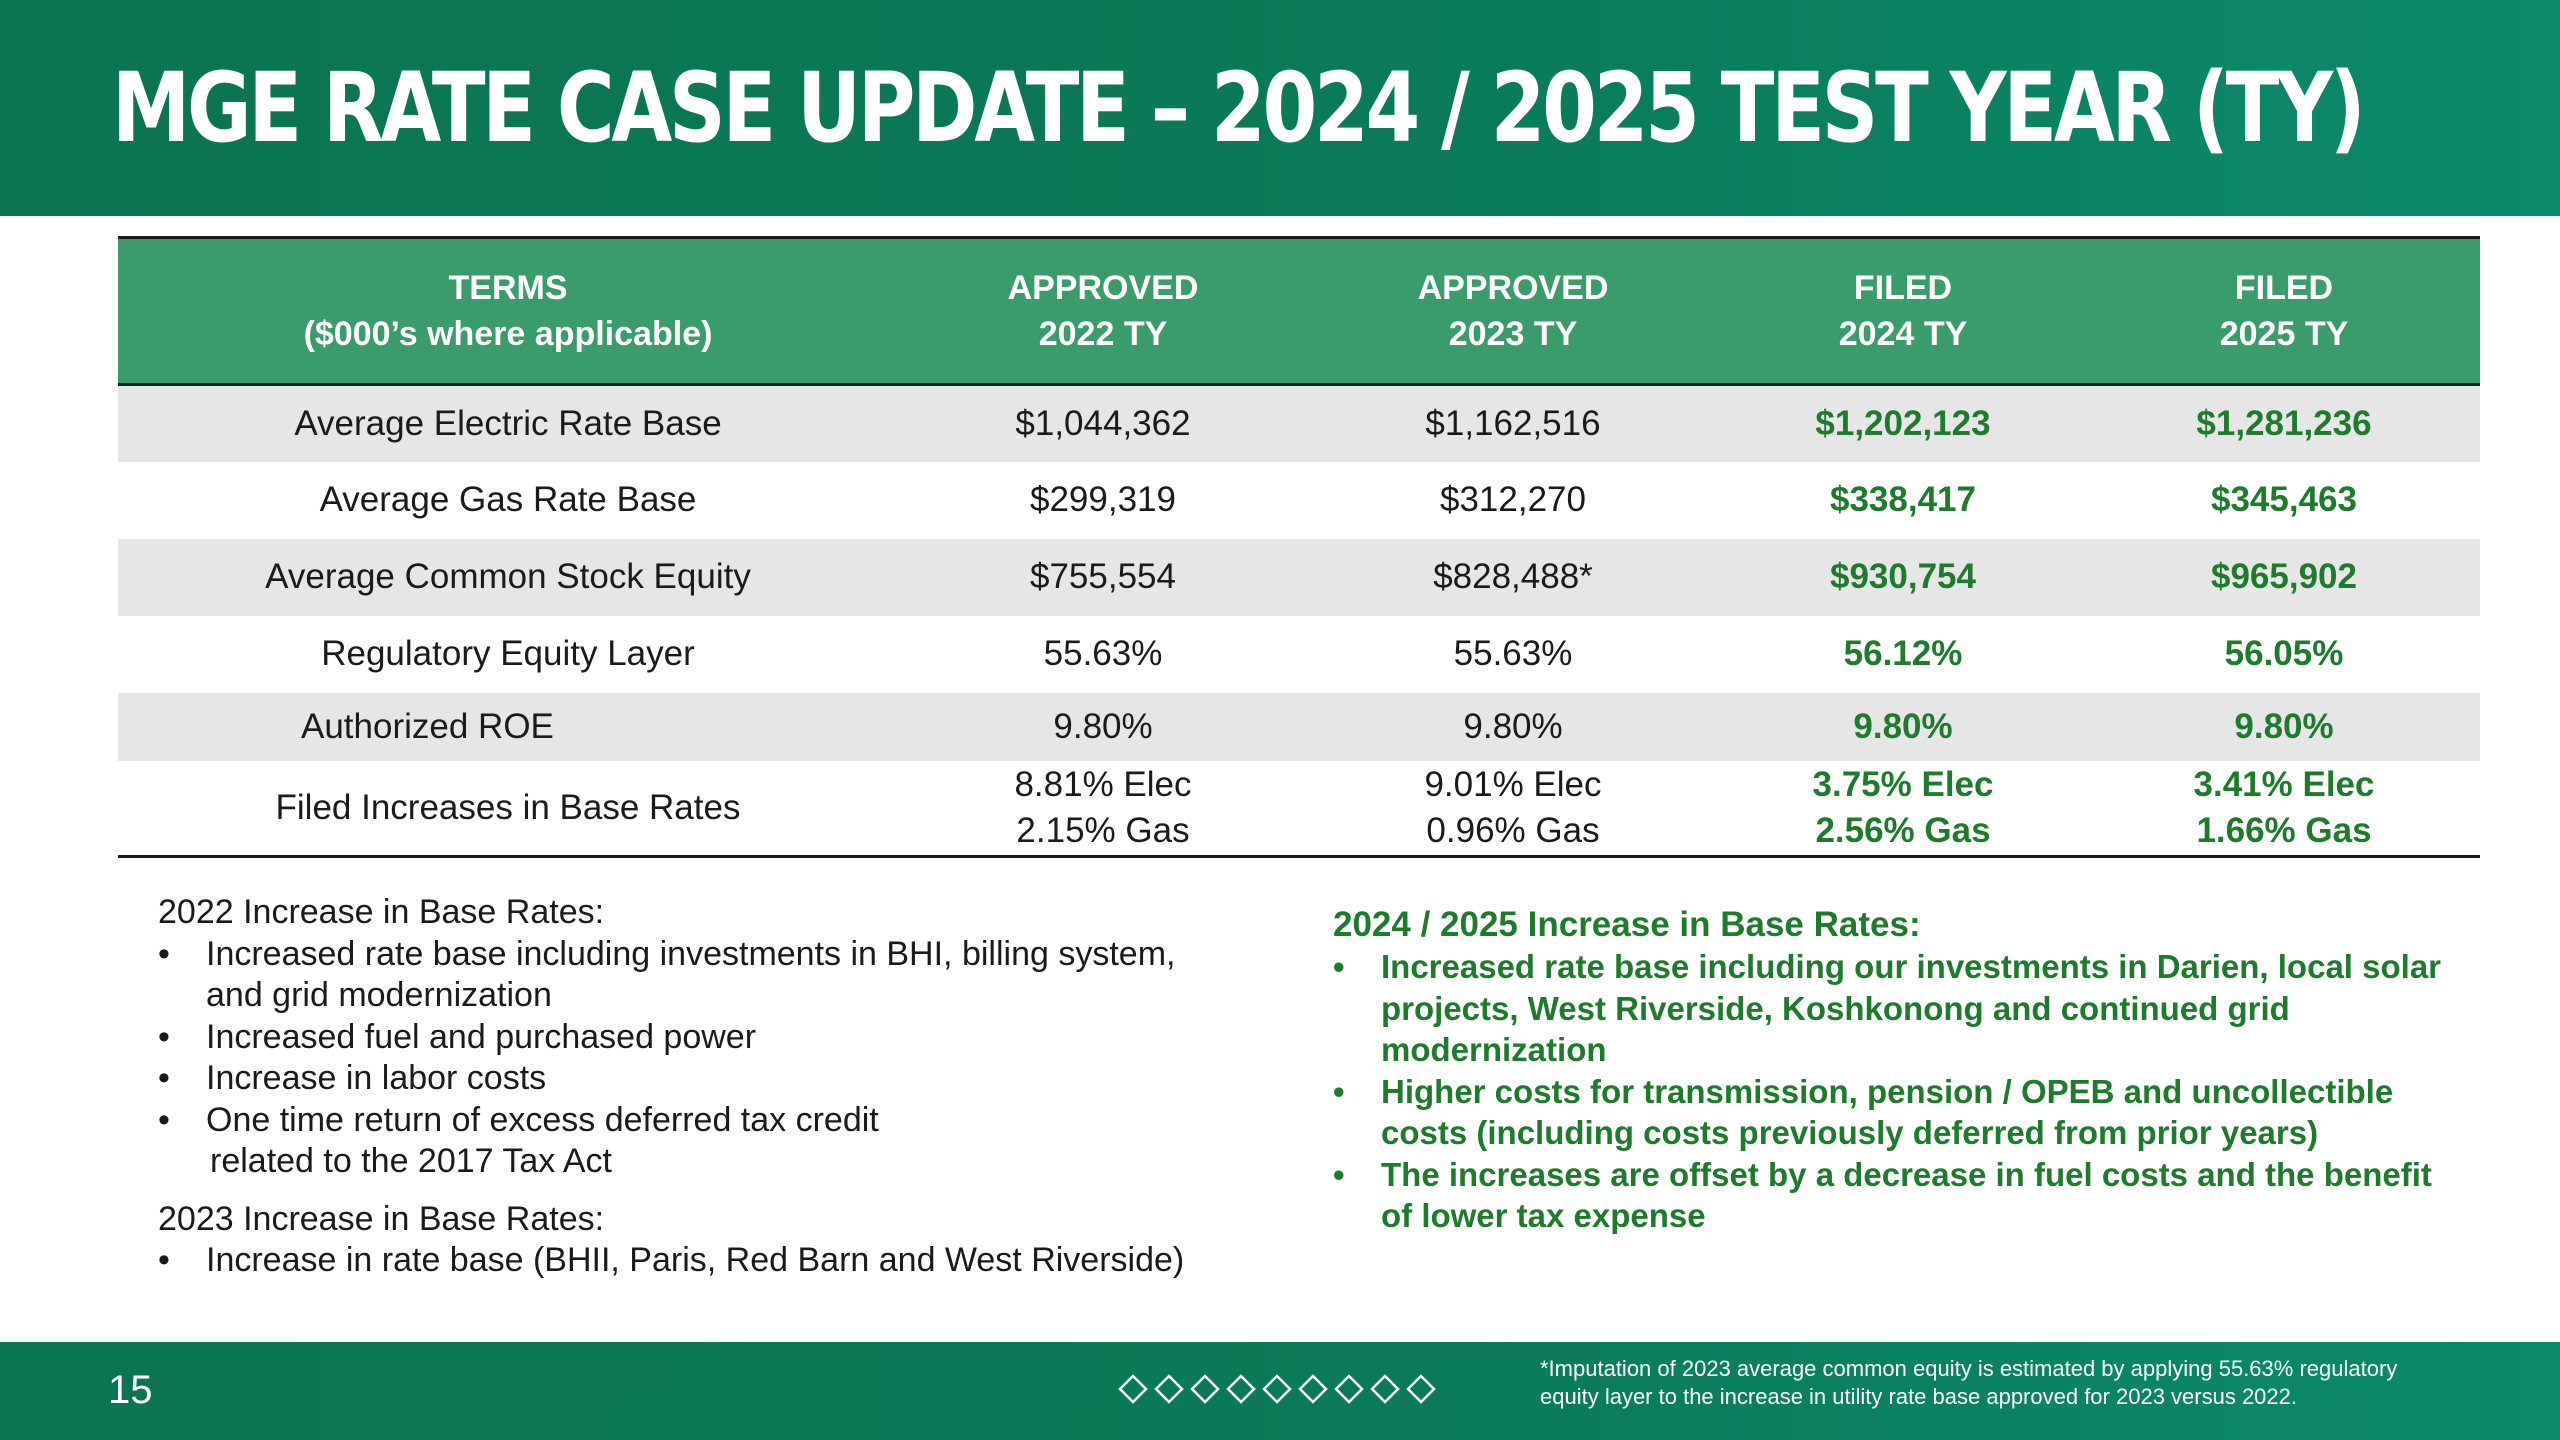 This screenshot has height=1440, width=2560. What do you see at coordinates (1903, 499) in the screenshot?
I see `cell-filed-2024: $338,417` at bounding box center [1903, 499].